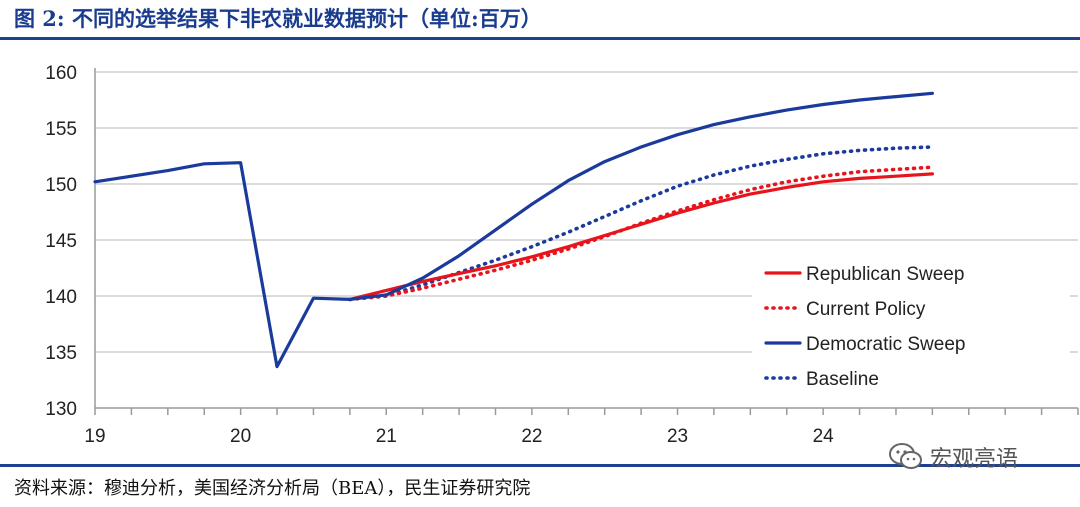  I want to click on legend-label-democratic-sweep: Democratic Sweep, so click(885, 344).